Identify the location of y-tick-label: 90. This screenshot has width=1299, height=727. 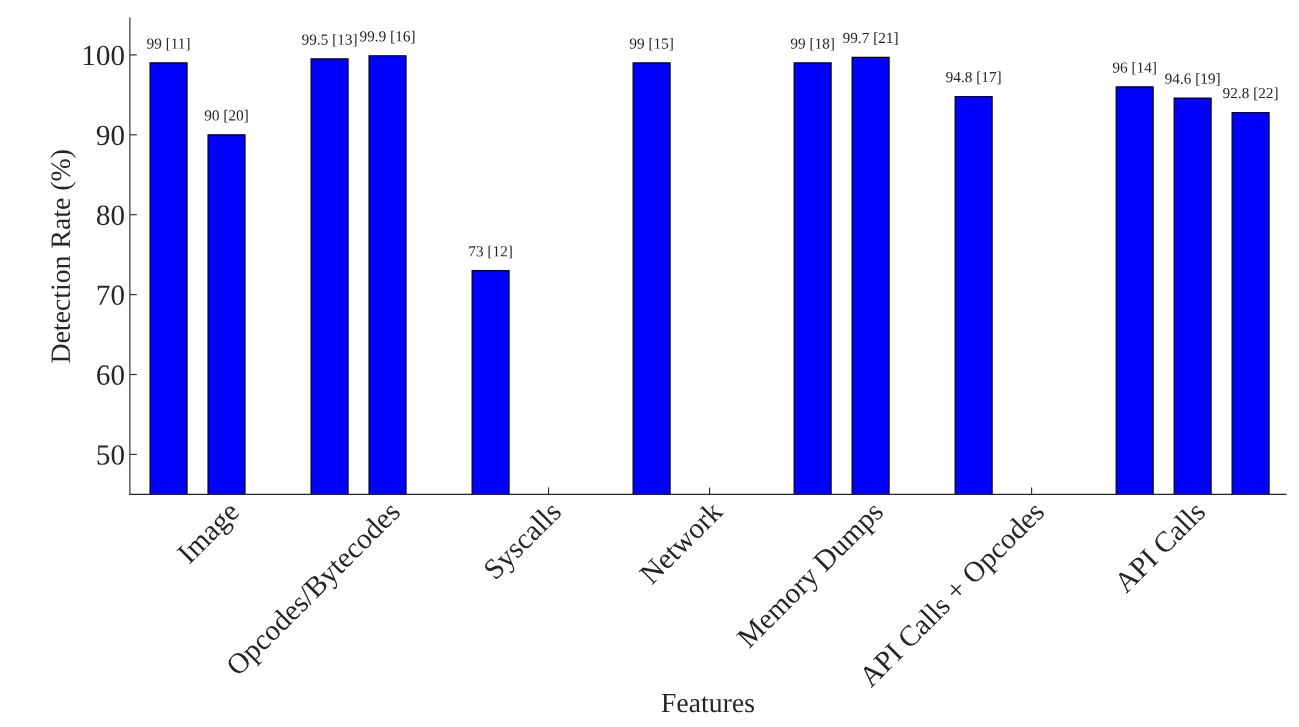
(110, 135).